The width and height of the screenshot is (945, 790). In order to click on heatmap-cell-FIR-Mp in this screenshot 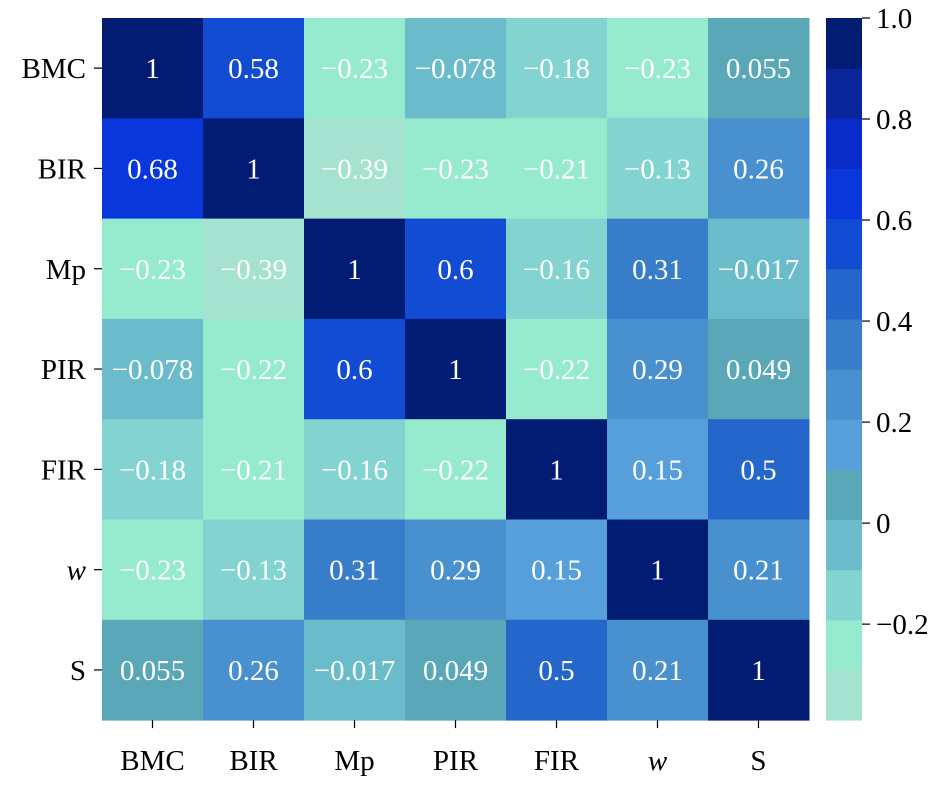, I will do `click(355, 469)`.